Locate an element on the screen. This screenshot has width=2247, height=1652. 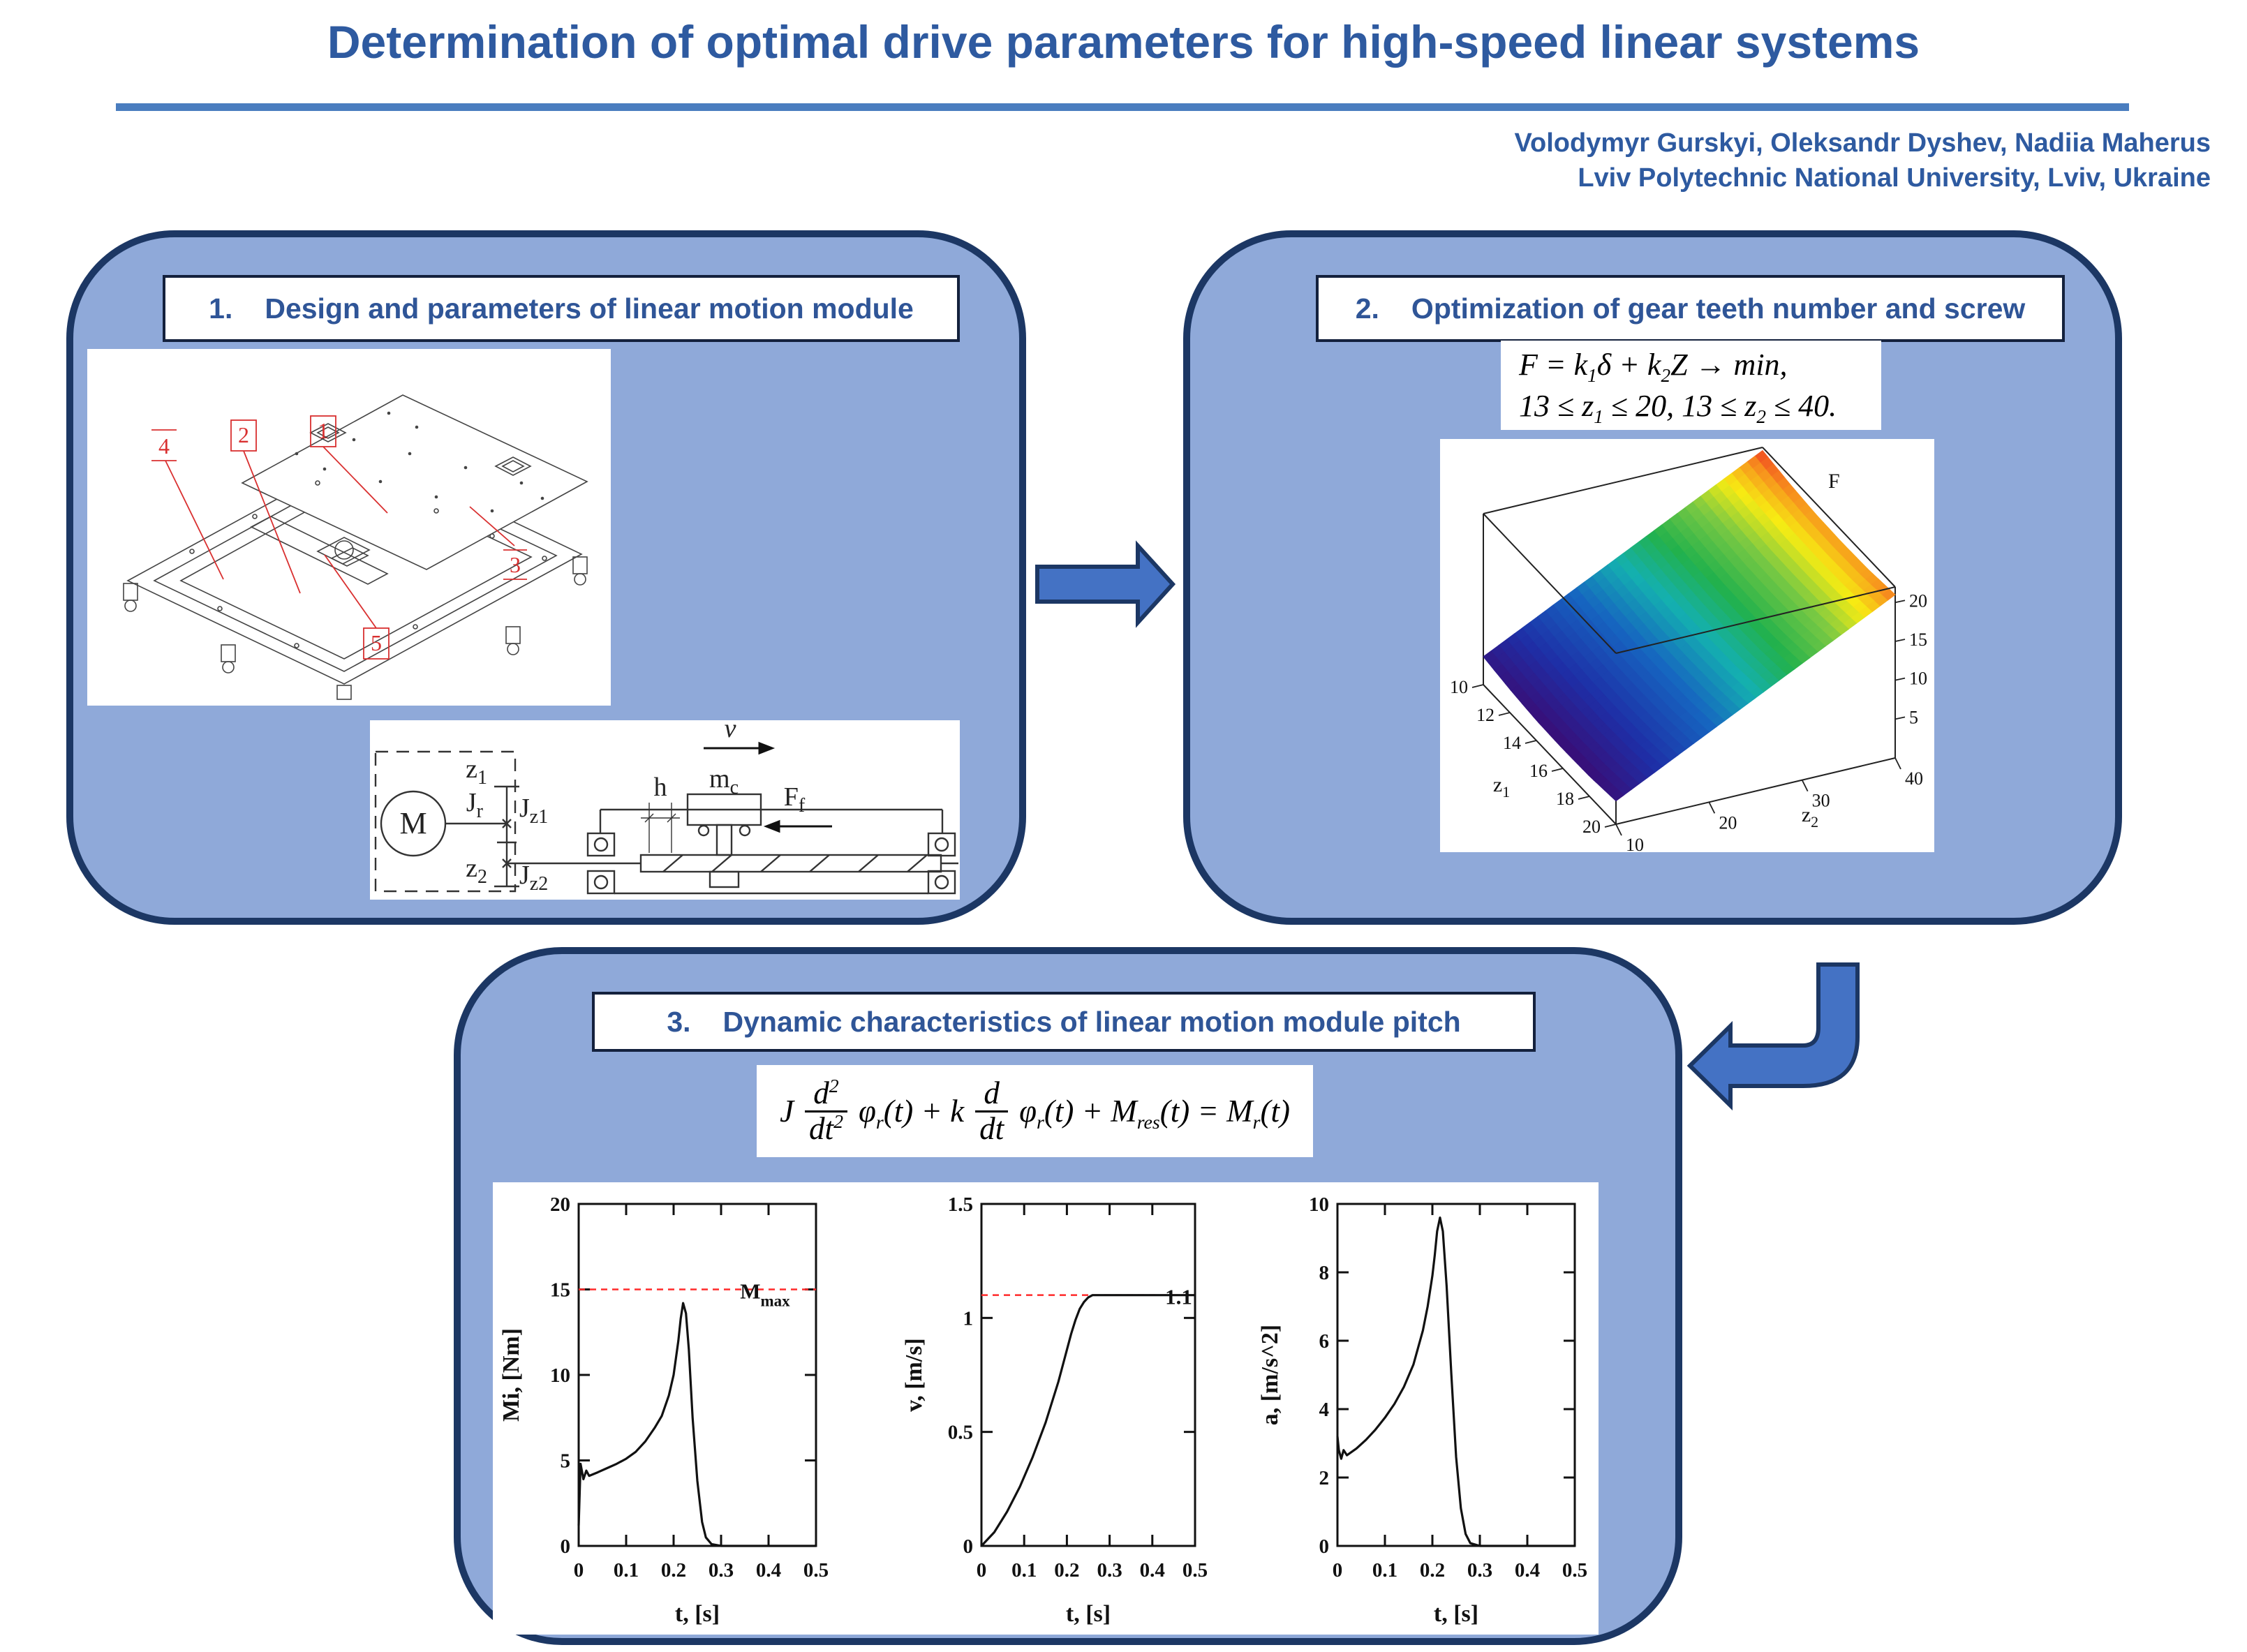
svg-text: 1 is located at coordinates (969, 1318).